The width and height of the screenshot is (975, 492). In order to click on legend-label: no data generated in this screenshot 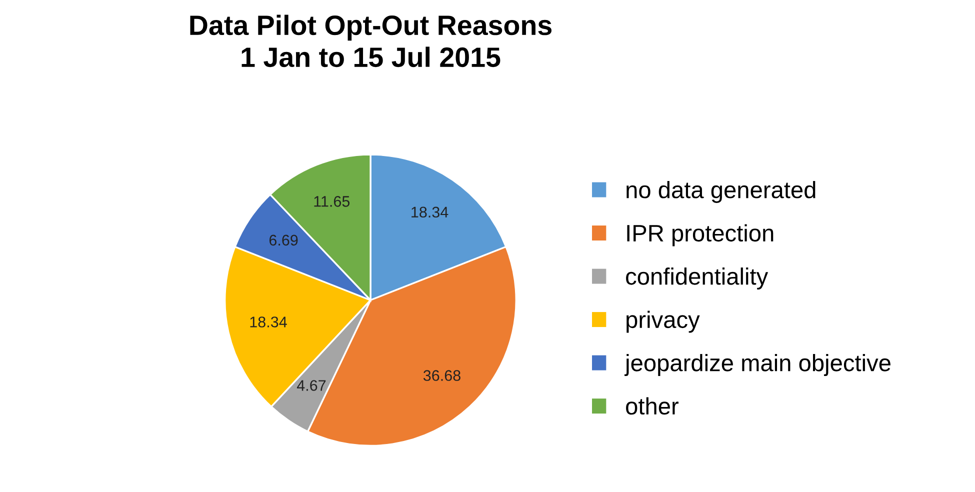, I will do `click(721, 191)`.